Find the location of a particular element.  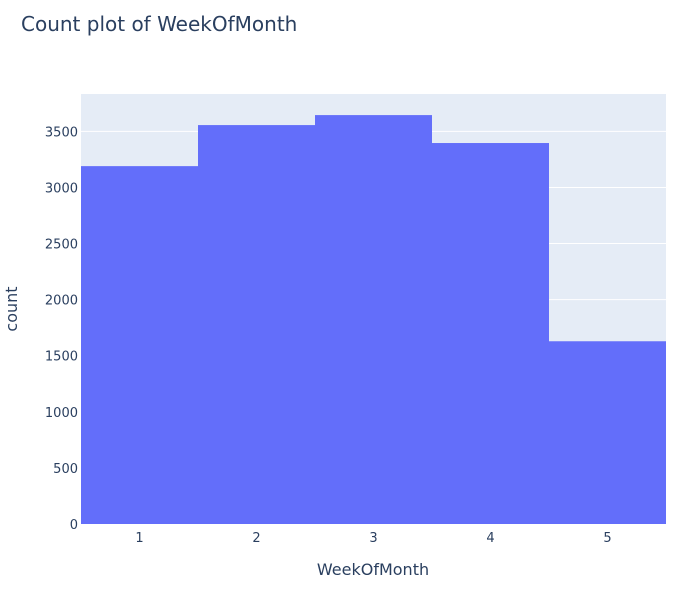

y-tick-label: 500 is located at coordinates (65, 469).